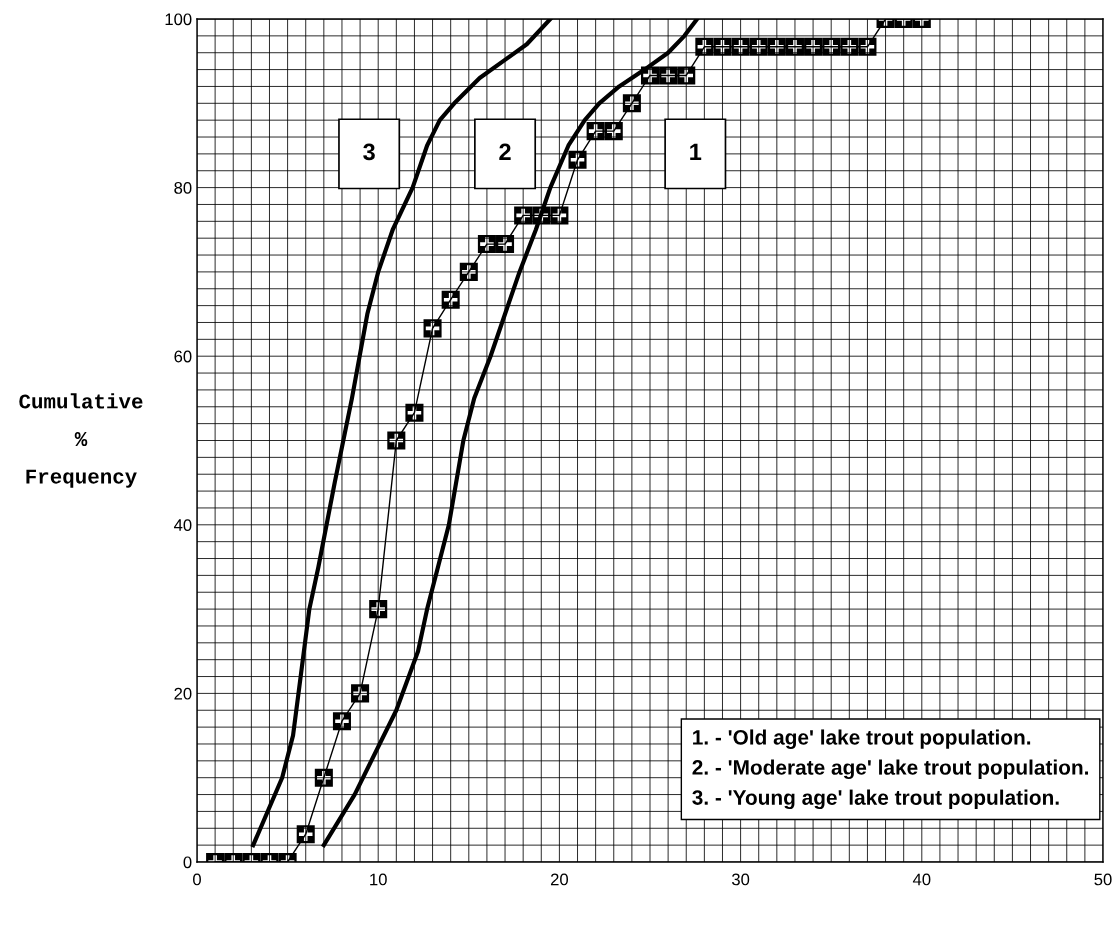  Describe the element at coordinates (178, 19) in the screenshot. I see `y-tick-label: 100` at that location.